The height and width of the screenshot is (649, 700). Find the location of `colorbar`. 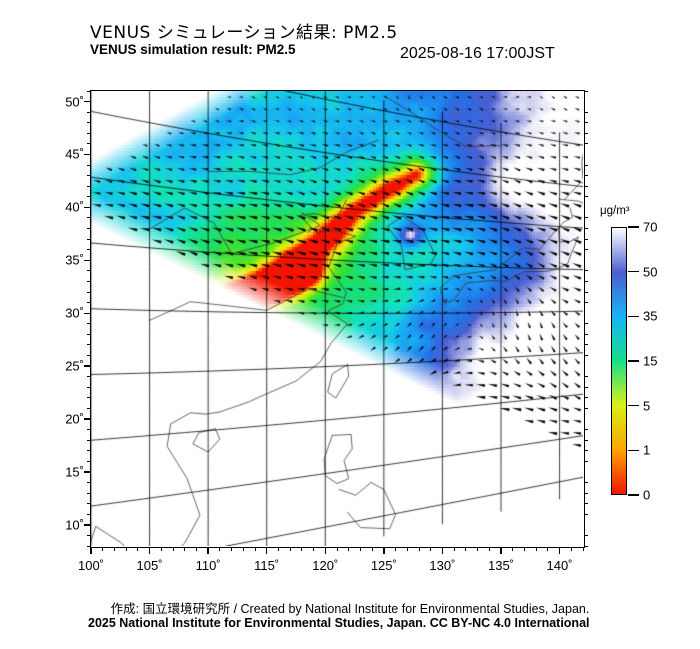

colorbar is located at coordinates (619, 361).